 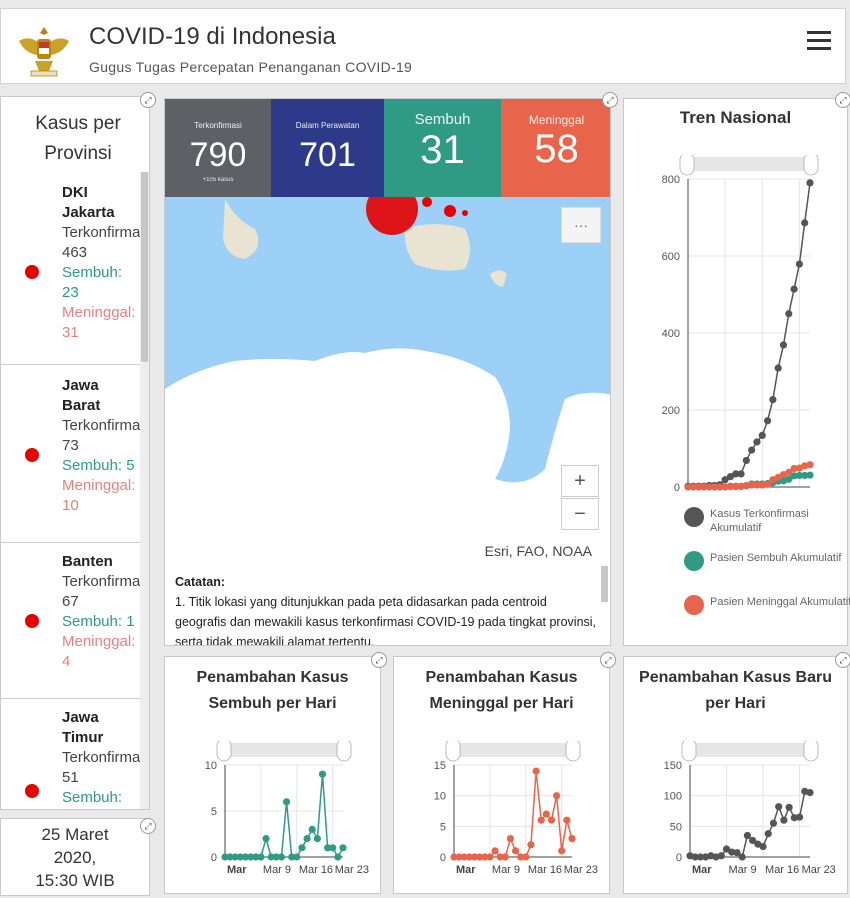 What do you see at coordinates (556, 149) in the screenshot?
I see `deaths-count: 58` at bounding box center [556, 149].